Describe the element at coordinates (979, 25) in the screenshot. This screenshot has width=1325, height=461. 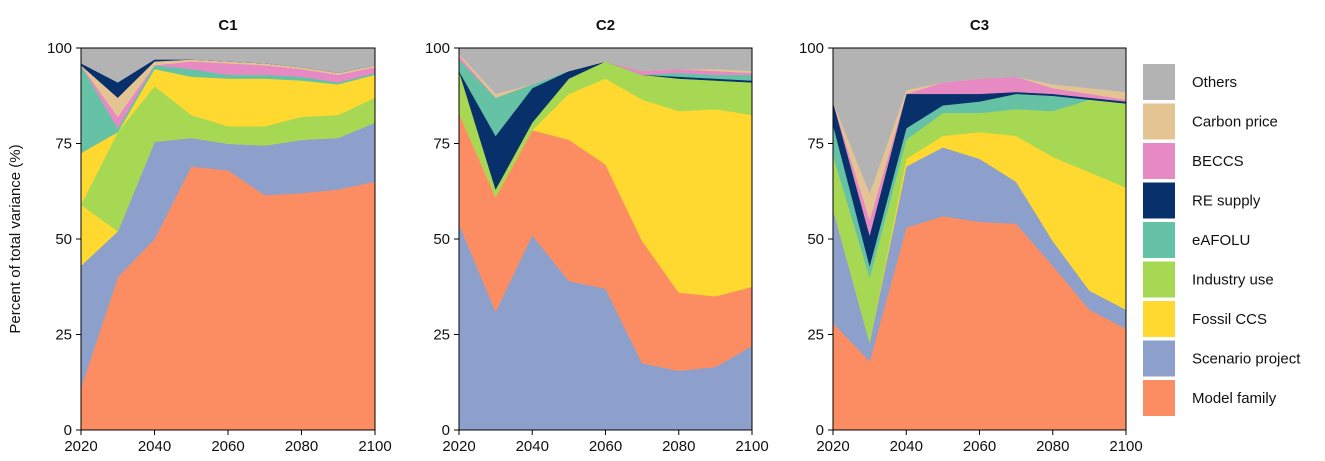
I see `panel-title: C3` at that location.